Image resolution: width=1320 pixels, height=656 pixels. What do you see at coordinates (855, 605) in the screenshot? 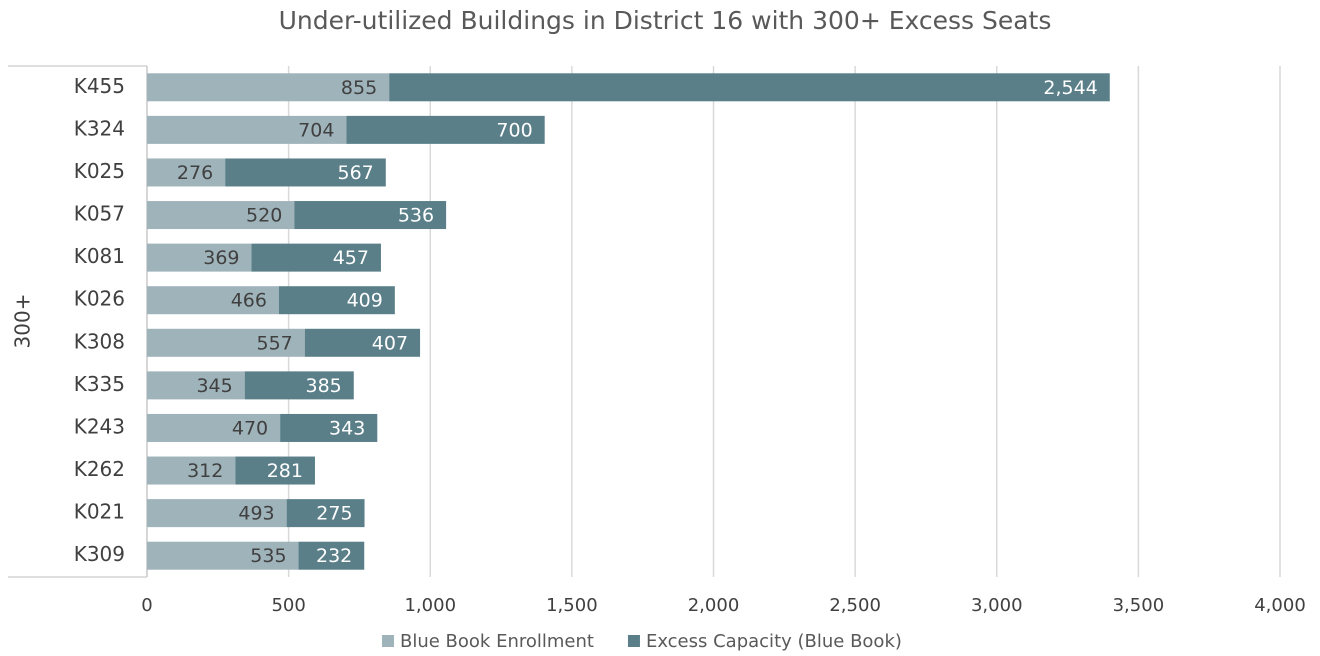
I see `x-tick-label: 2,500` at bounding box center [855, 605].